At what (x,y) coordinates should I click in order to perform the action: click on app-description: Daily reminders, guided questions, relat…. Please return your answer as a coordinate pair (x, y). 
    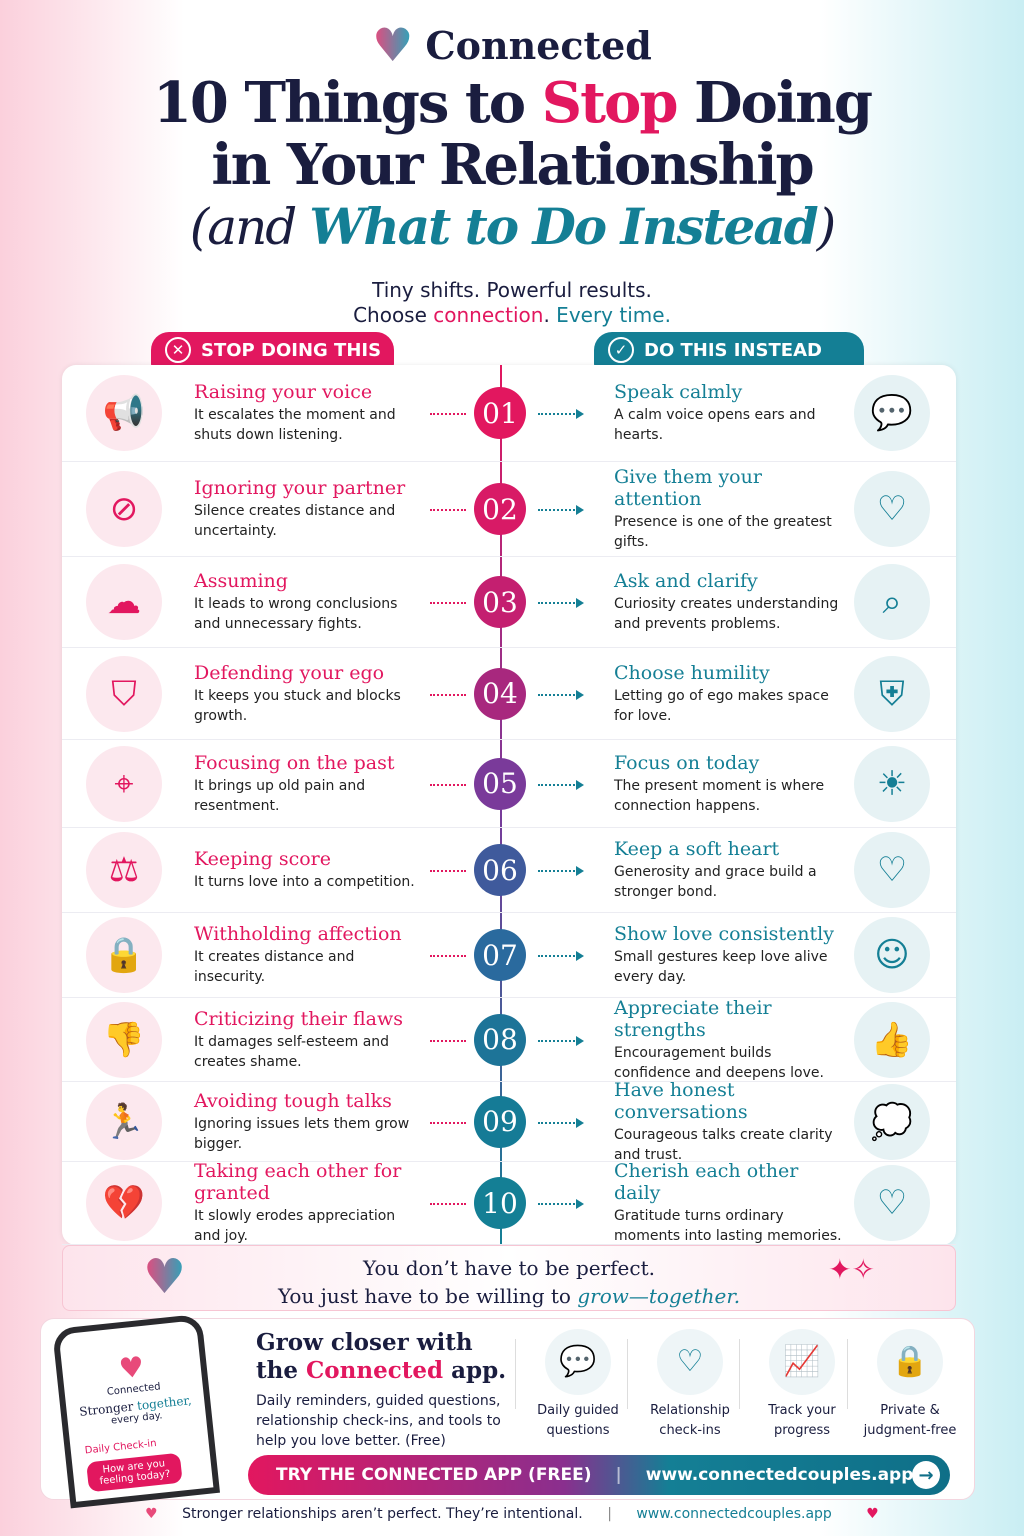
    Looking at the image, I should click on (378, 1421).